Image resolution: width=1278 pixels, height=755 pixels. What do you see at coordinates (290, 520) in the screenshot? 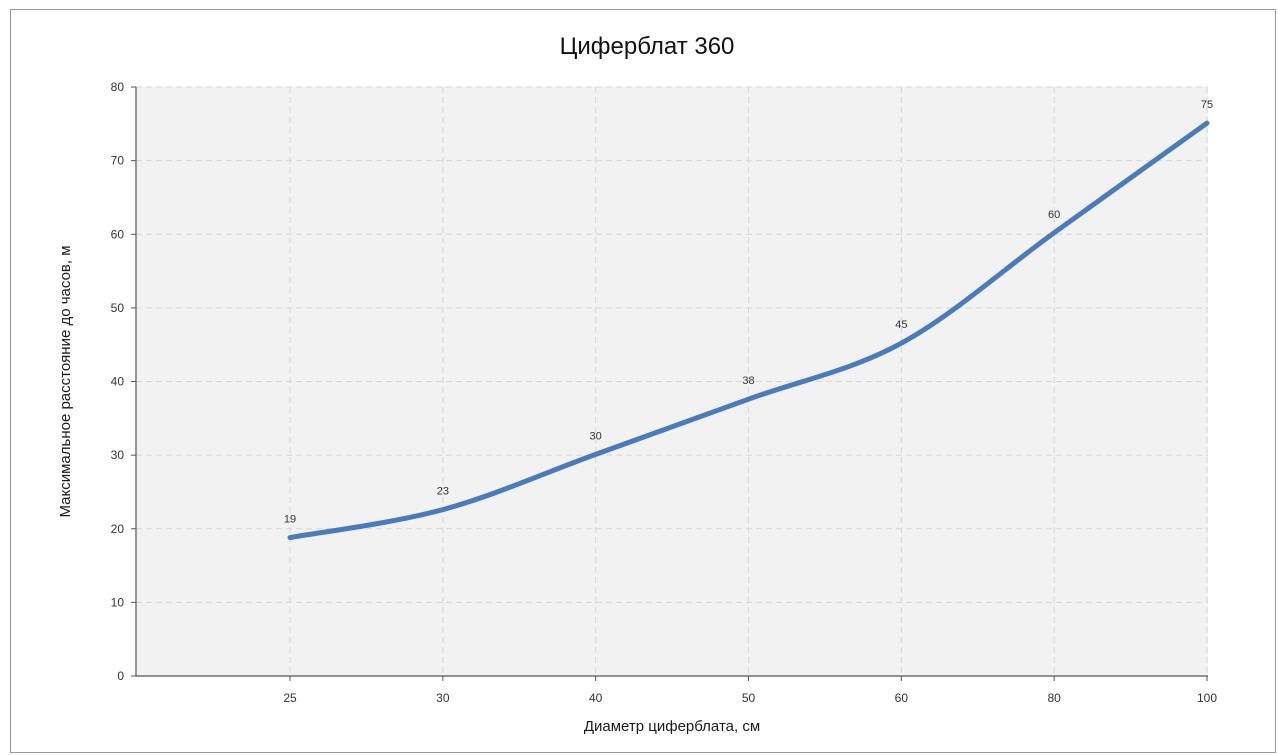
I see `data-label: 19` at bounding box center [290, 520].